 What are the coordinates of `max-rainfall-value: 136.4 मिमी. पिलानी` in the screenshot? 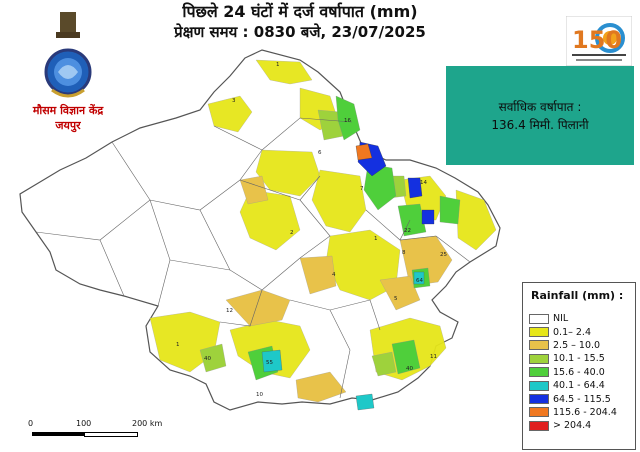 It's located at (540, 124).